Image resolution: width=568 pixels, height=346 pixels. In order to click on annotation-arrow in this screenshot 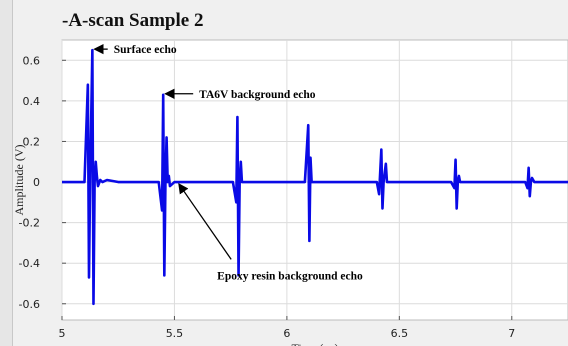, I will do `click(205, 221)`.